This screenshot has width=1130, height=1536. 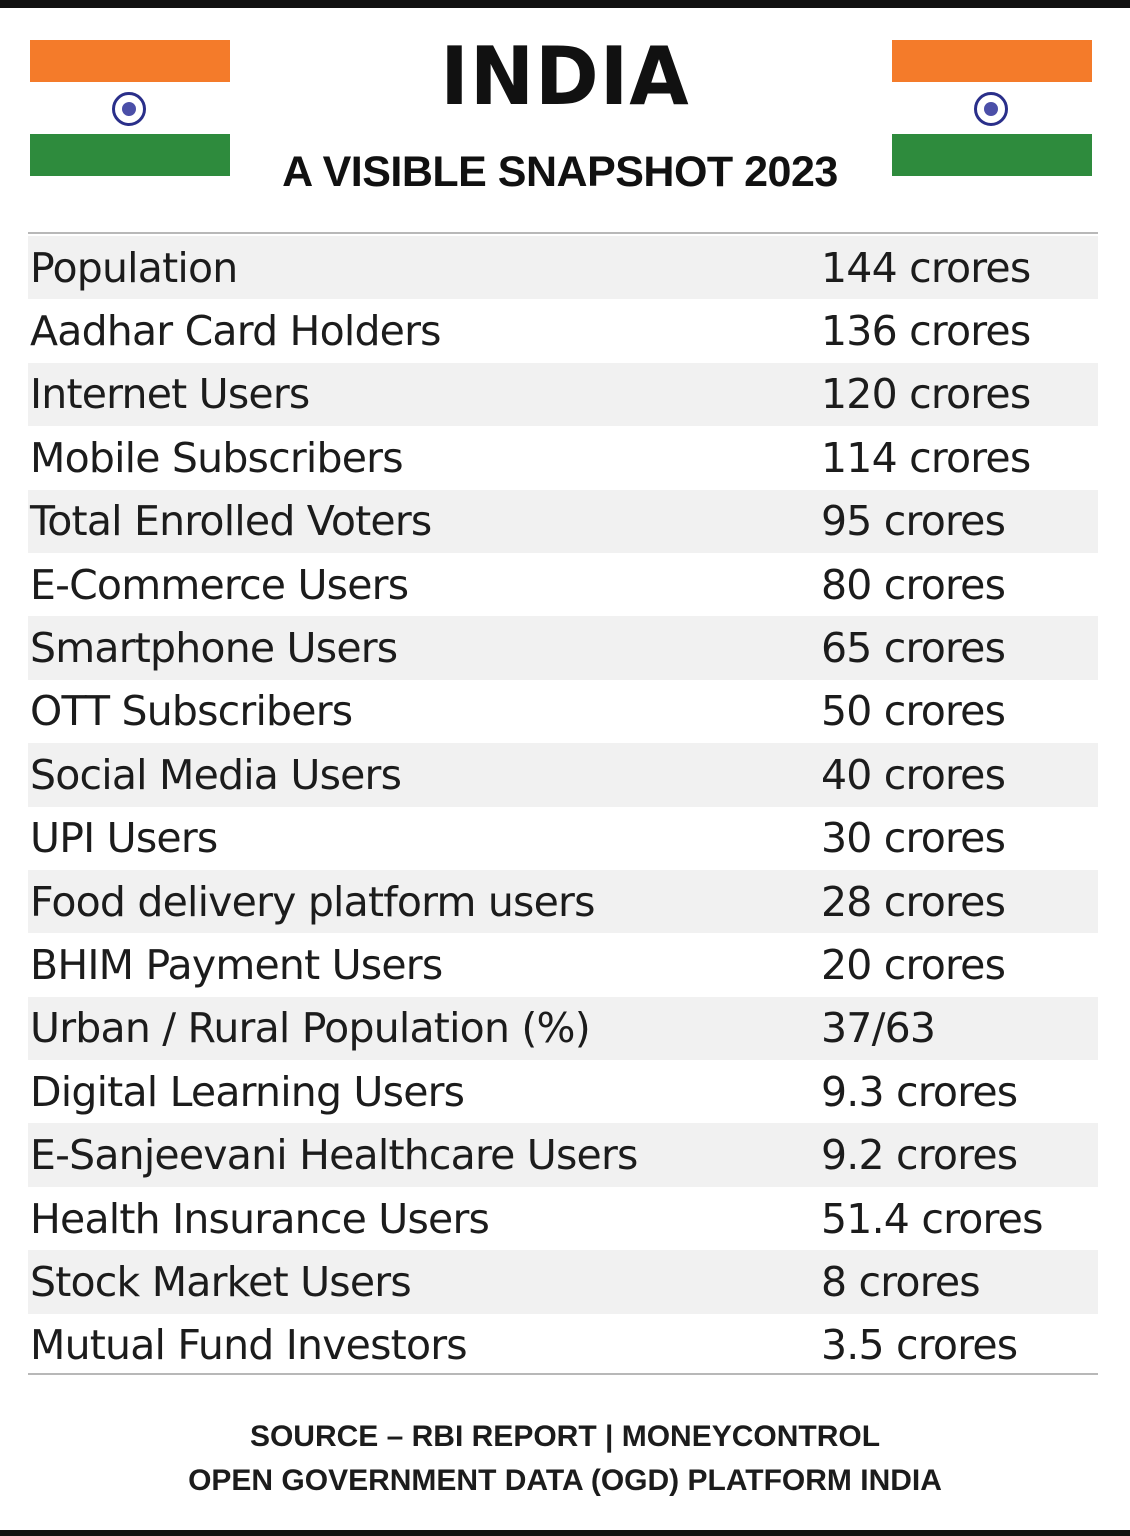 What do you see at coordinates (217, 457) in the screenshot?
I see `row-label: Mobile Subscribers` at bounding box center [217, 457].